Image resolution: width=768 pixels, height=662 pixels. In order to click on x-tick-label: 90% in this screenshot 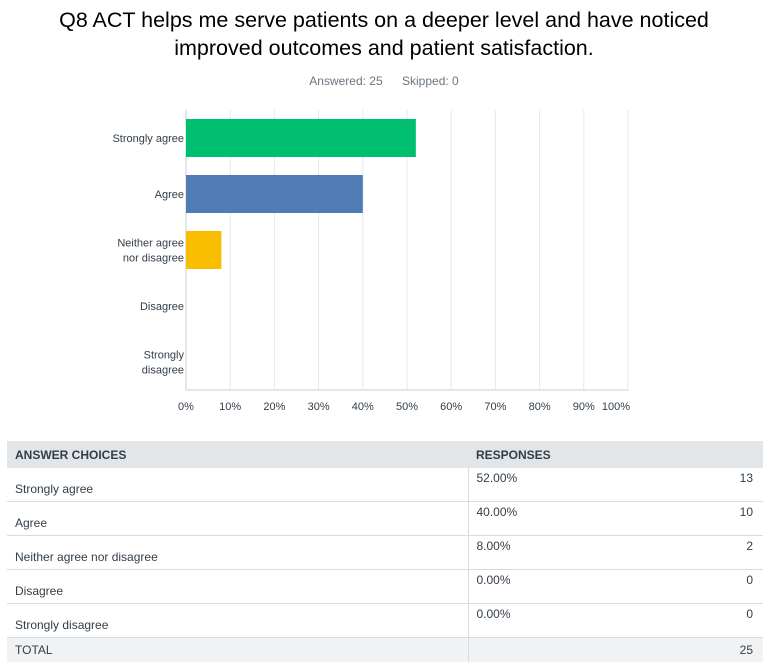, I will do `click(584, 407)`.